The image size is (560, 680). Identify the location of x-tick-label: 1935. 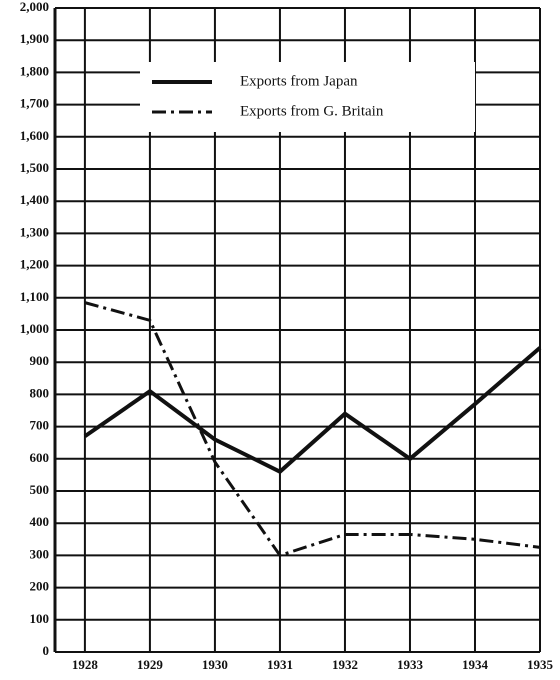
(540, 664).